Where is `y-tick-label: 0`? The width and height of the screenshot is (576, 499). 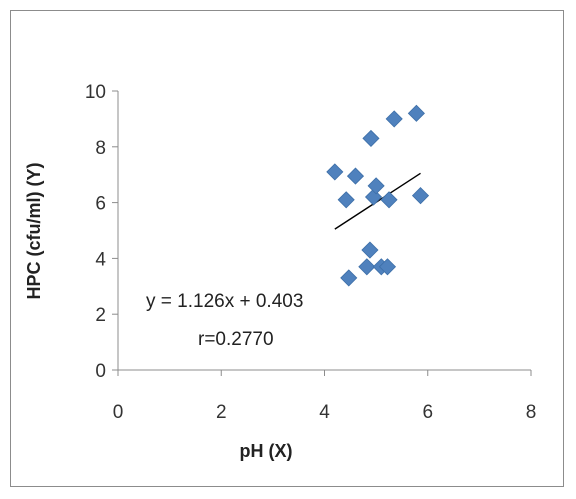
y-tick-label: 0 is located at coordinates (100, 371).